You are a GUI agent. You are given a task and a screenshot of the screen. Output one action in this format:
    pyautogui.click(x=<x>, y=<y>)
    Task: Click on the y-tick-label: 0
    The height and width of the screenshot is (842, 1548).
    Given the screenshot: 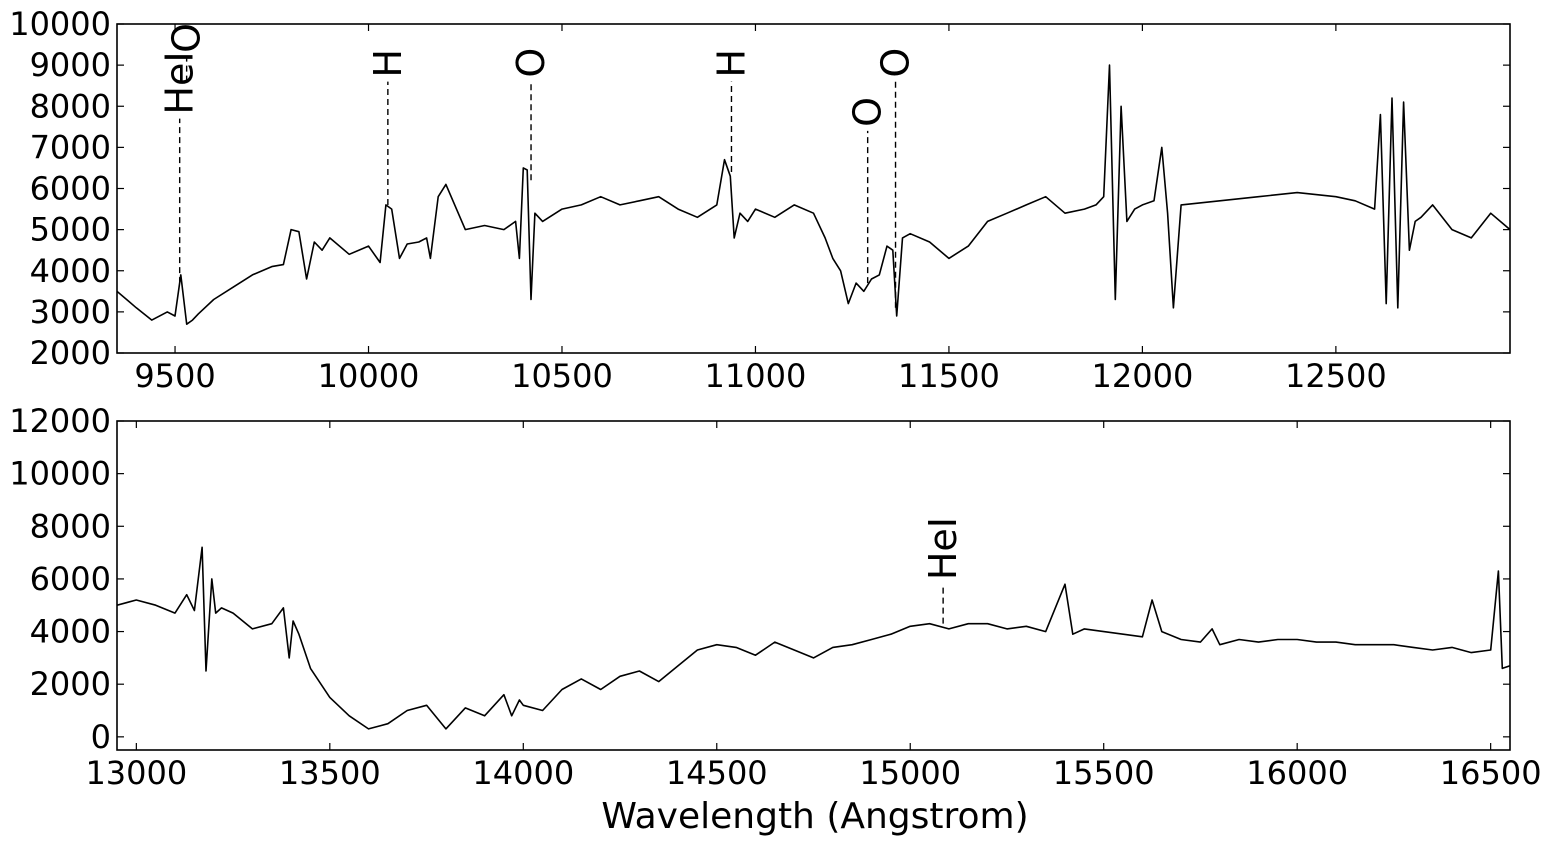 What is the action you would take?
    pyautogui.click(x=101, y=737)
    